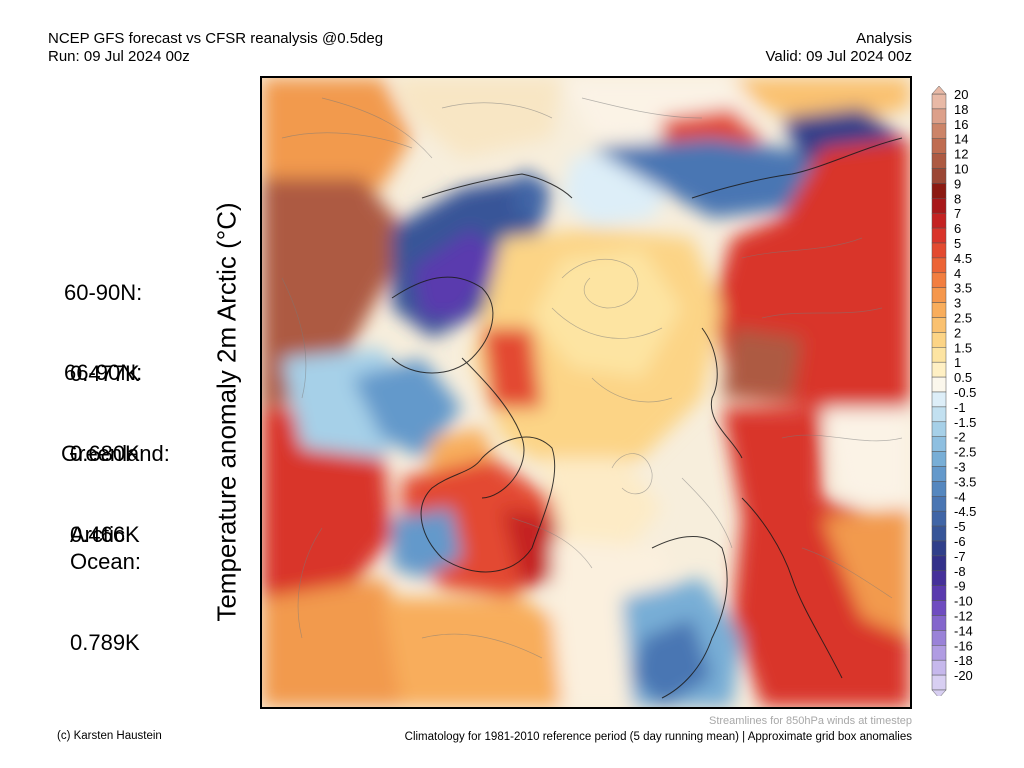 The width and height of the screenshot is (1024, 768). I want to click on colorbar-tick-label: 6, so click(957, 228).